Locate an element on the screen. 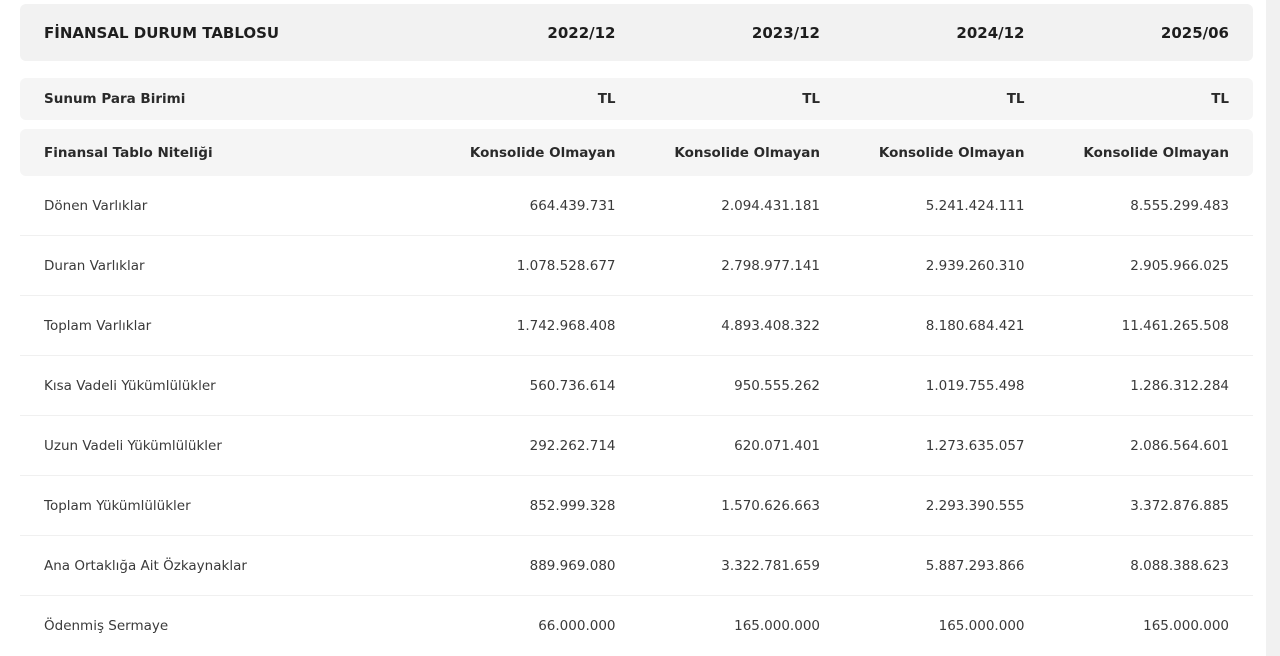 This screenshot has width=1280, height=656. cell-value: 11.461.265.508 is located at coordinates (1175, 325).